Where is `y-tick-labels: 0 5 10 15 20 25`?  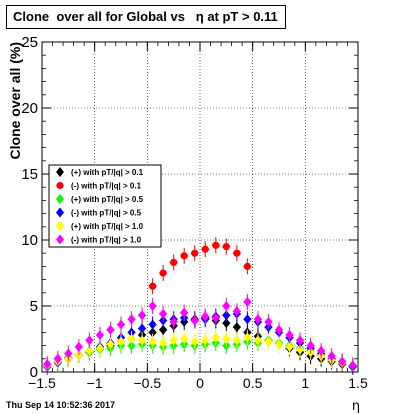 y-tick-labels: 0 5 10 15 20 25 is located at coordinates (29, 207).